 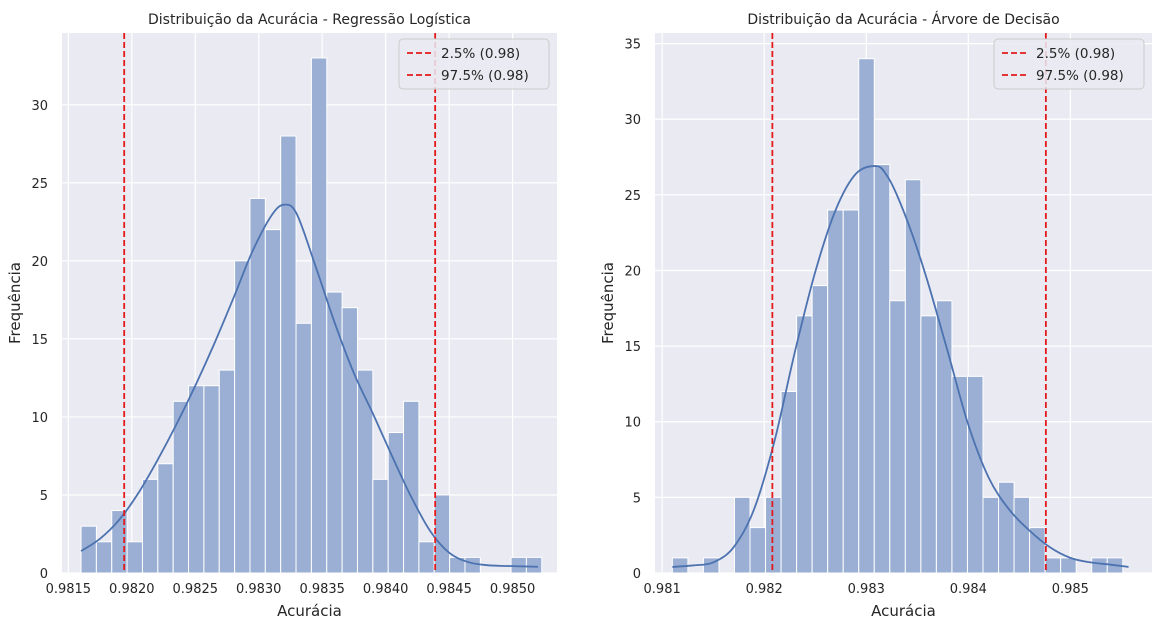 I want to click on x-tick-label: 0.985, so click(x=1070, y=589).